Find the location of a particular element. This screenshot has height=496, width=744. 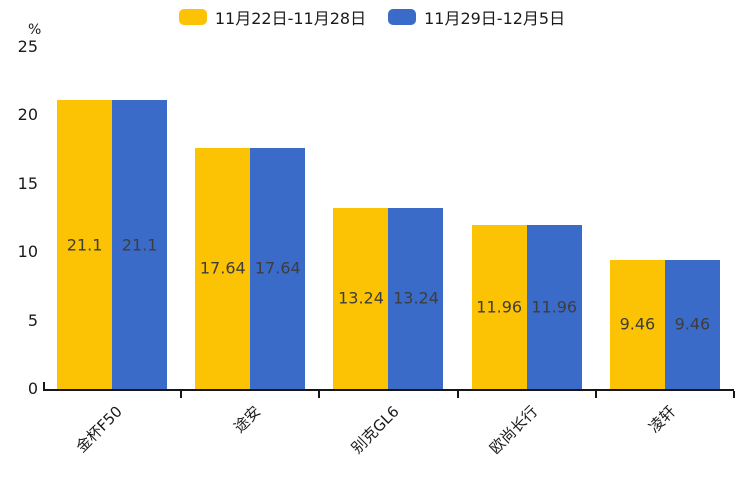

category-label-text: 欧尚长行 is located at coordinates (513, 430).